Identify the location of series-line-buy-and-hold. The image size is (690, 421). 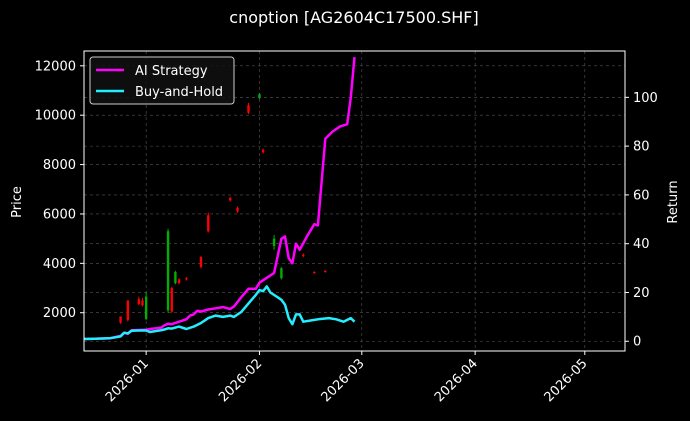
(219, 313).